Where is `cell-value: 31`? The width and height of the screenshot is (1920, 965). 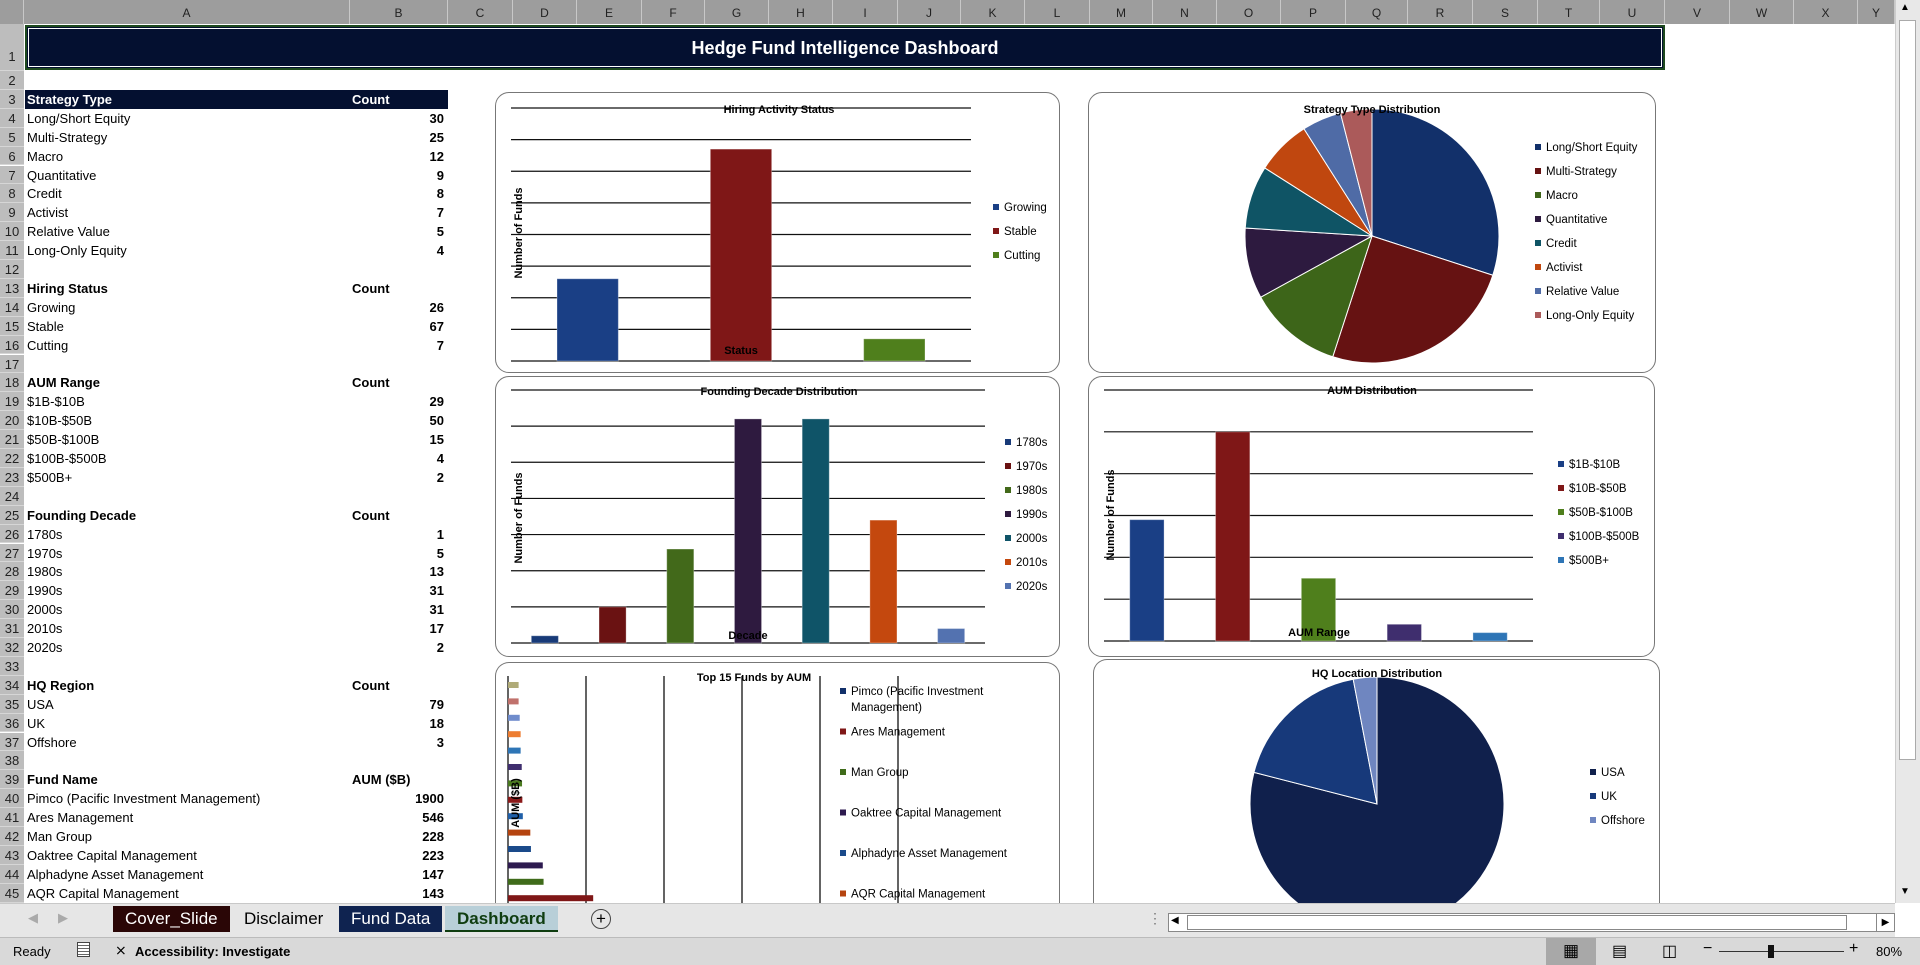 cell-value: 31 is located at coordinates (436, 610).